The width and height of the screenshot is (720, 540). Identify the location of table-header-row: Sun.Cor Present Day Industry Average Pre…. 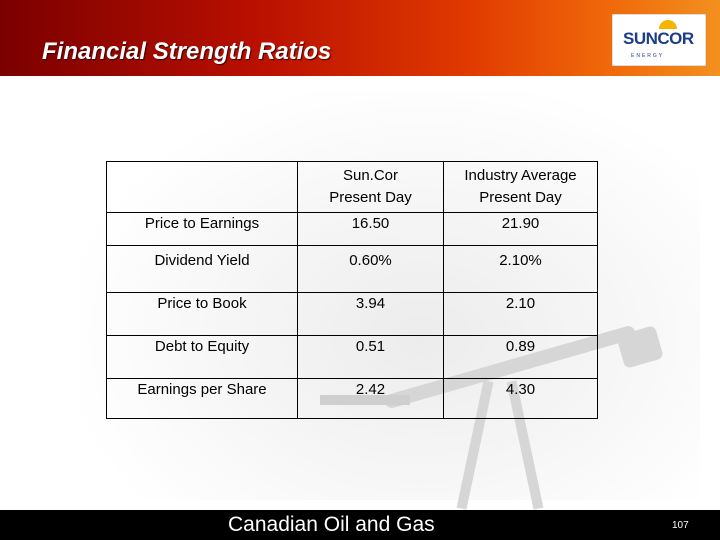
(352, 187).